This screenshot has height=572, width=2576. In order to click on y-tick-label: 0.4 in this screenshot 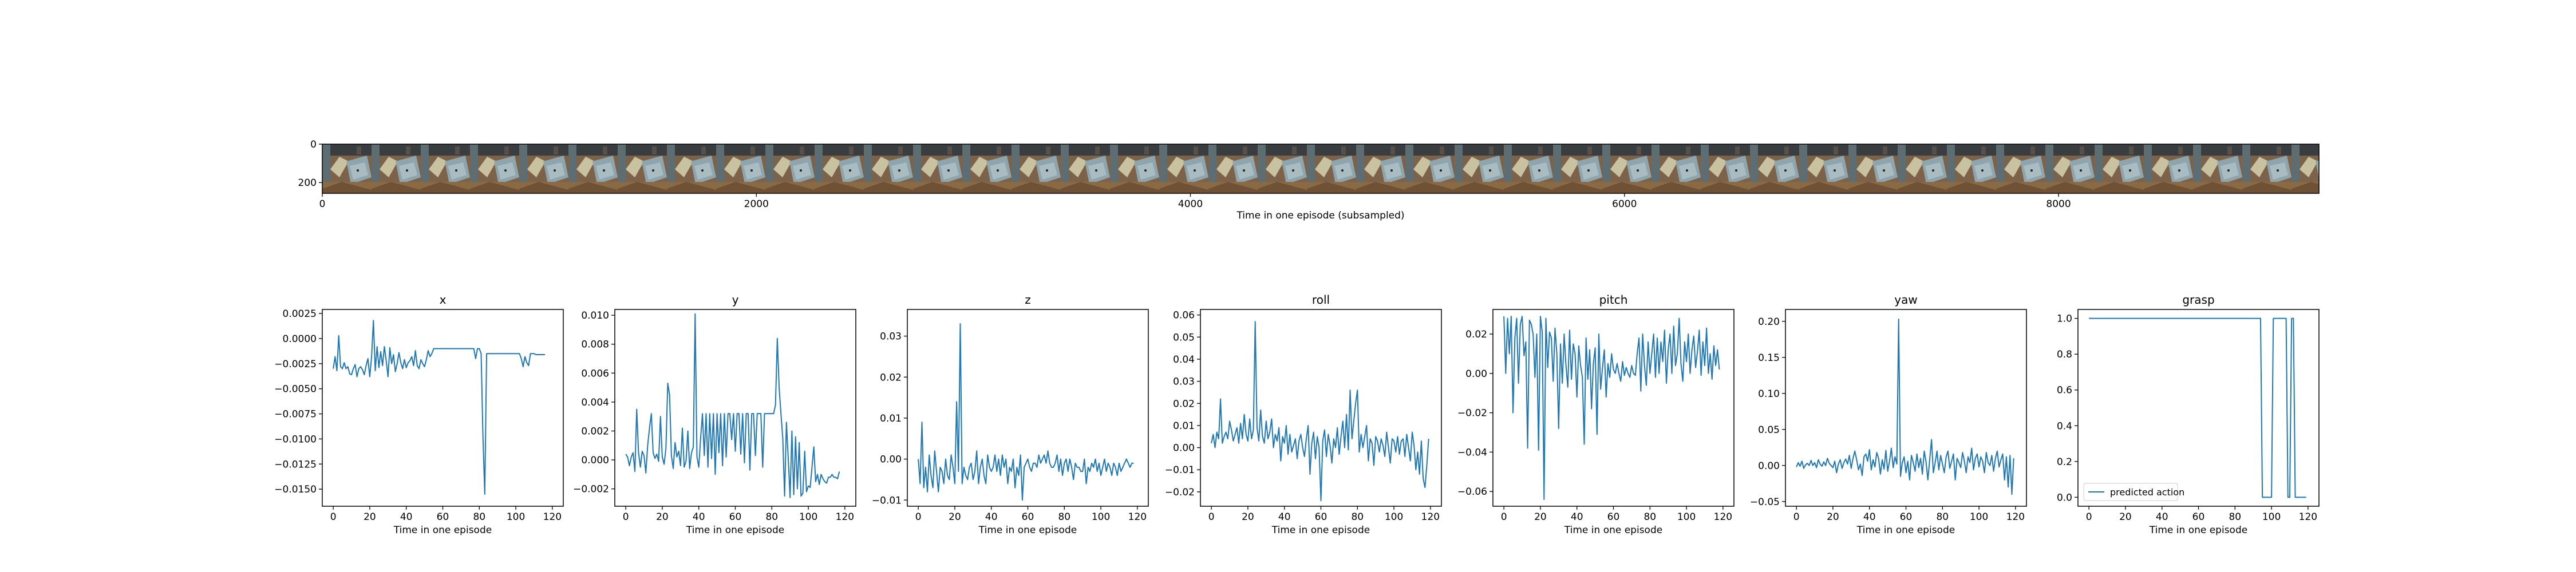, I will do `click(2064, 426)`.